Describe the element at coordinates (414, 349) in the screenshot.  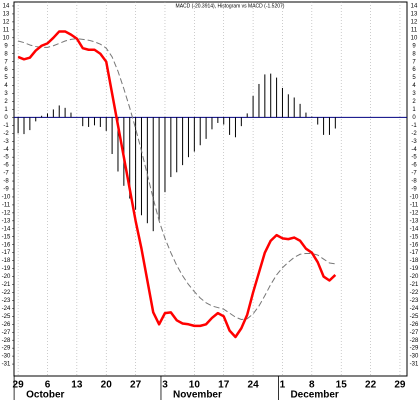
I see `y-tick-label-right: -29` at that location.